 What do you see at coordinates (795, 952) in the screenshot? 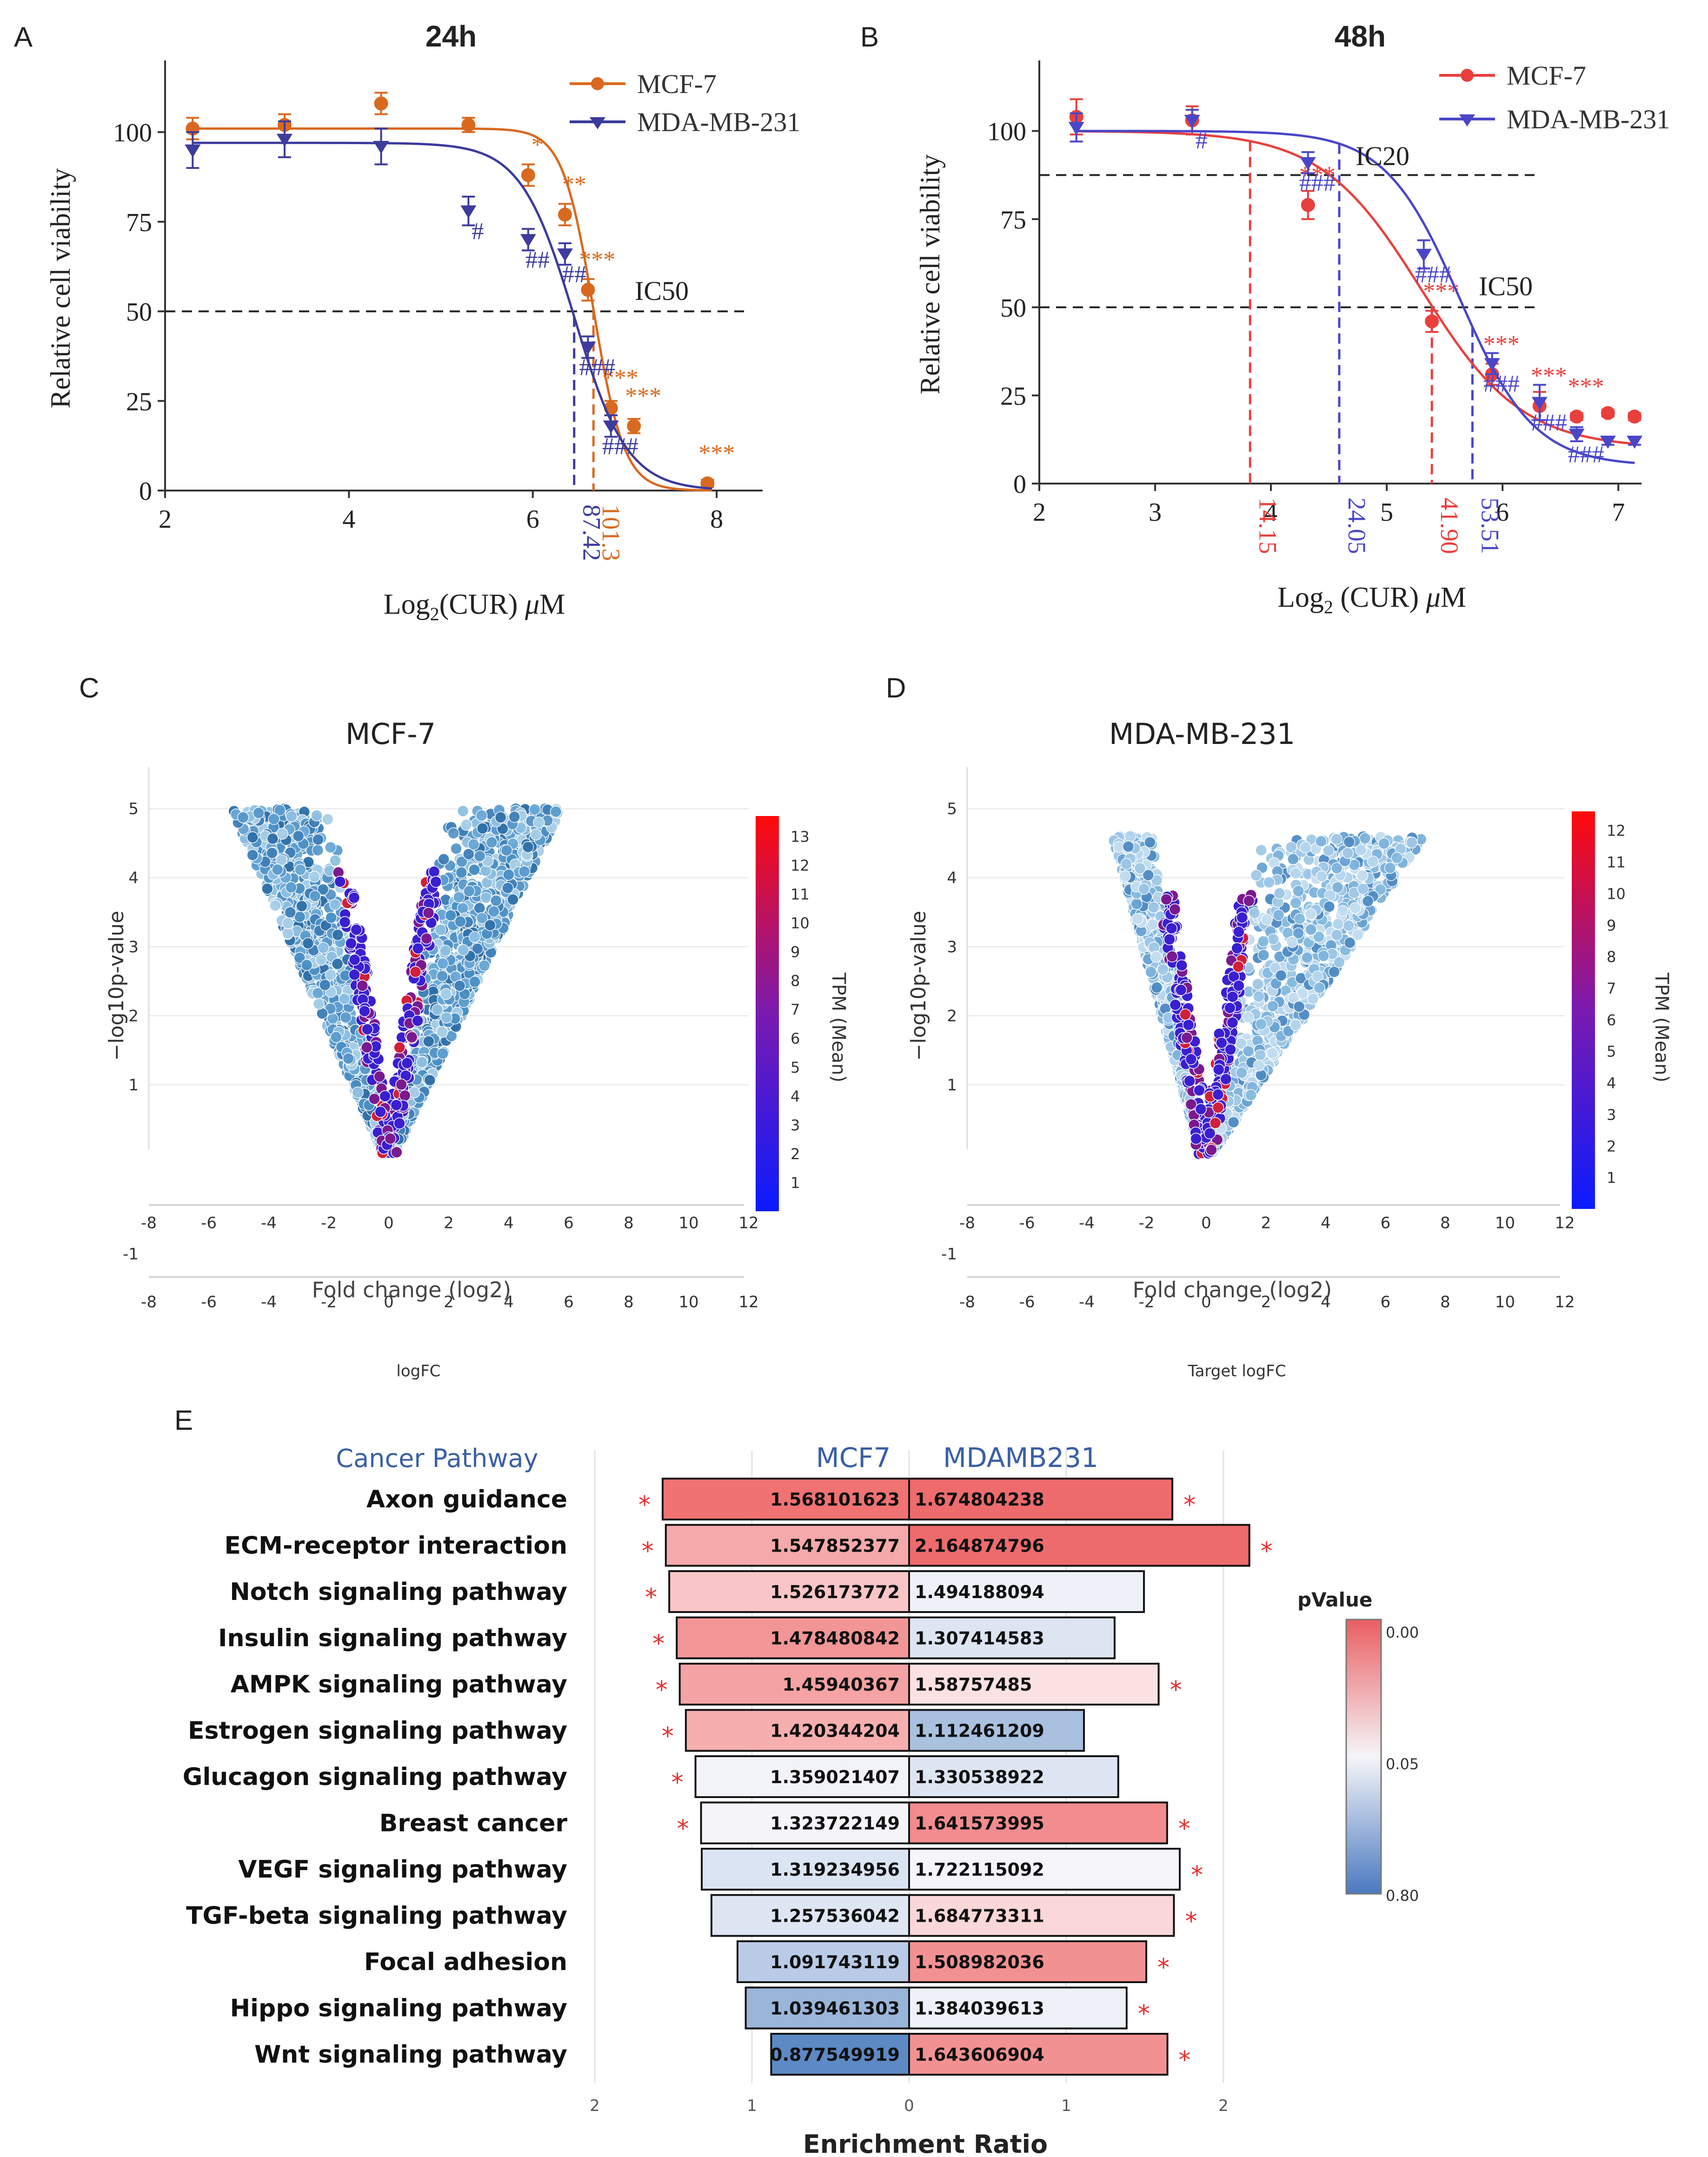
I see `colorbar-tick-label: 9` at bounding box center [795, 952].